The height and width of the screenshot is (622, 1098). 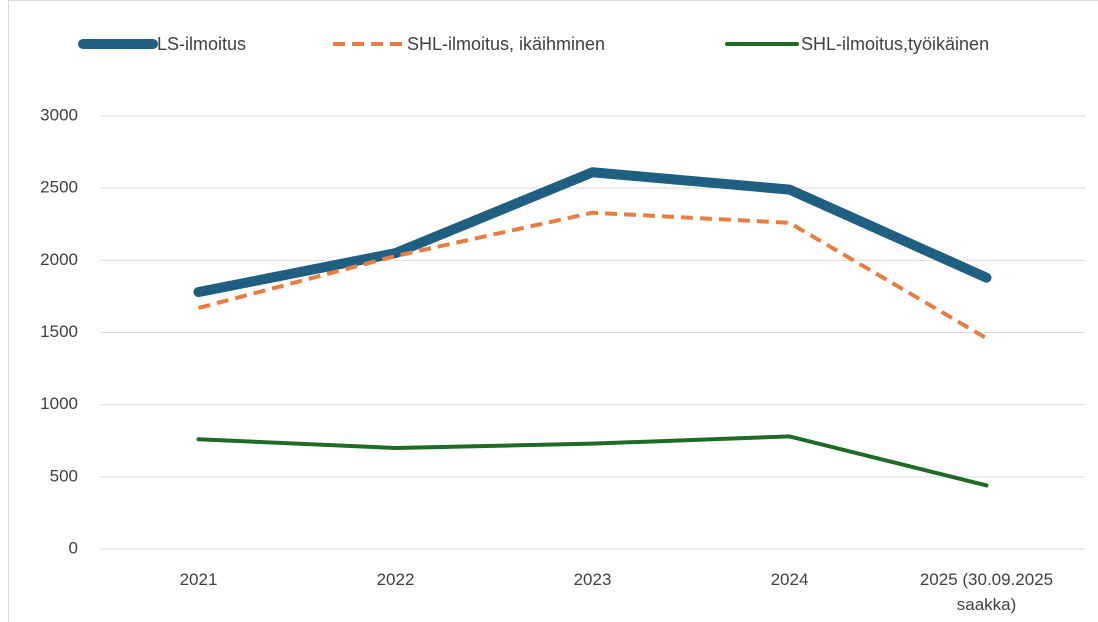 I want to click on legend-label: SHL-ilmoitus, ikäihminen, so click(x=506, y=44).